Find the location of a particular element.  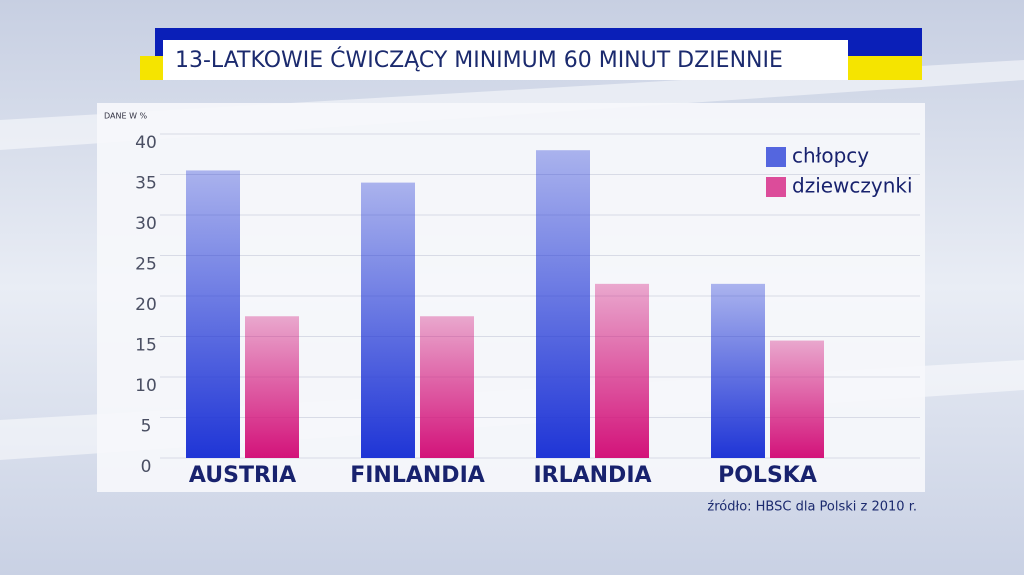

y-tick-label: 30 is located at coordinates (146, 224).